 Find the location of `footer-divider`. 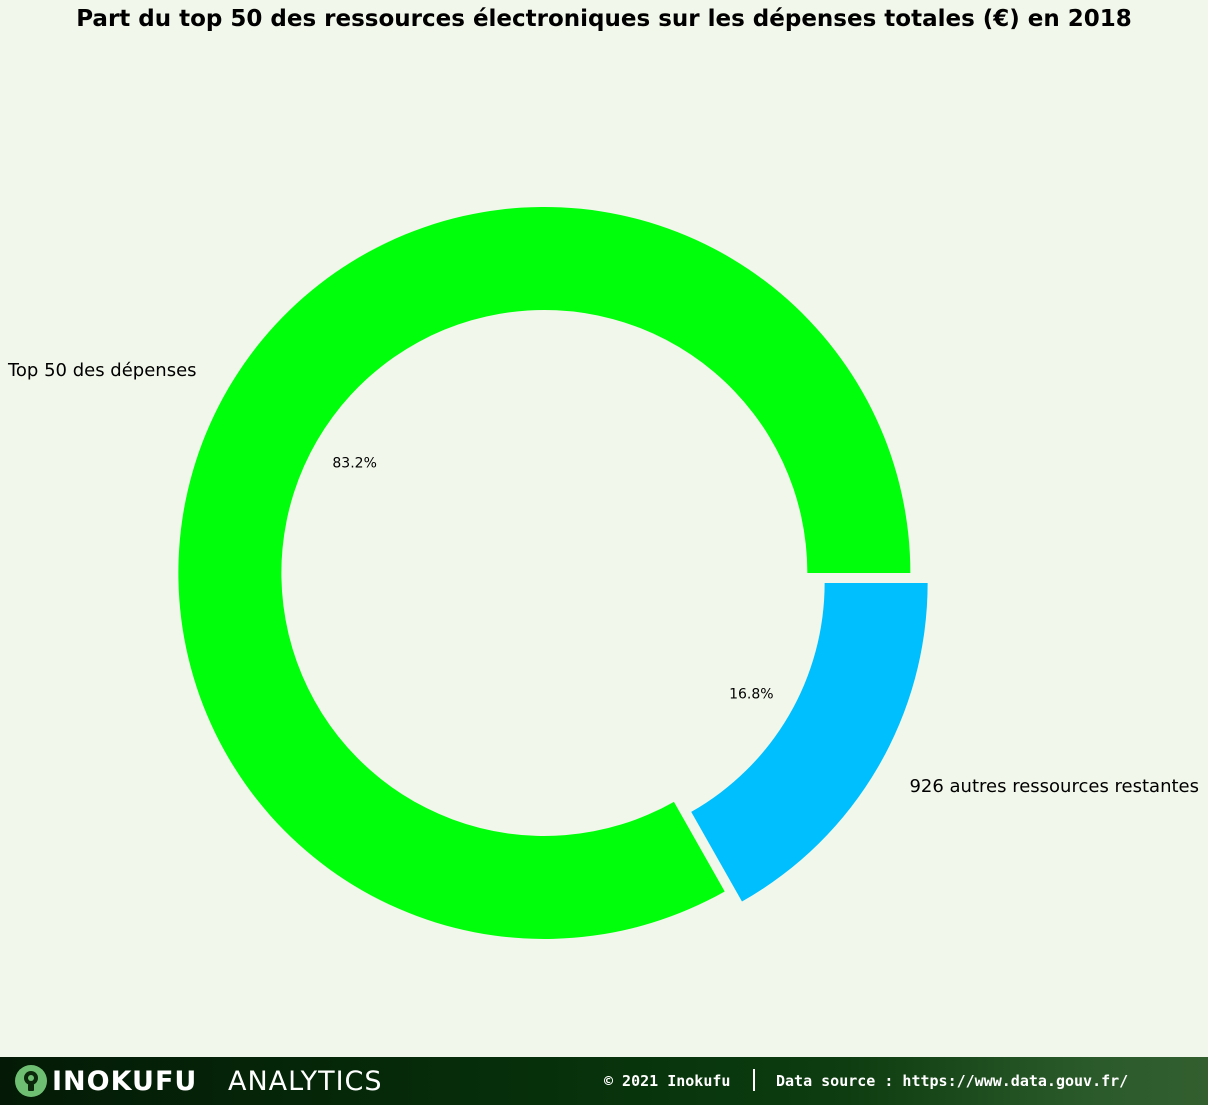

footer-divider is located at coordinates (754, 1080).